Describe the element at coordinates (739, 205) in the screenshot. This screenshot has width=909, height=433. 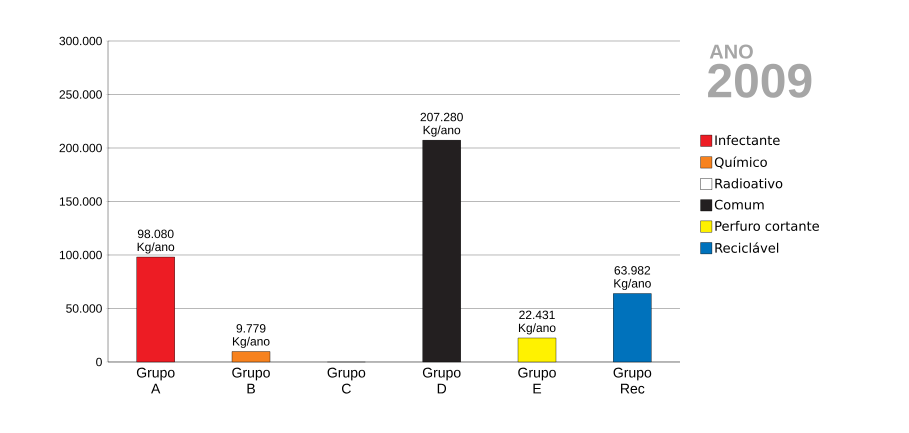
I see `legend-label: Comum` at that location.